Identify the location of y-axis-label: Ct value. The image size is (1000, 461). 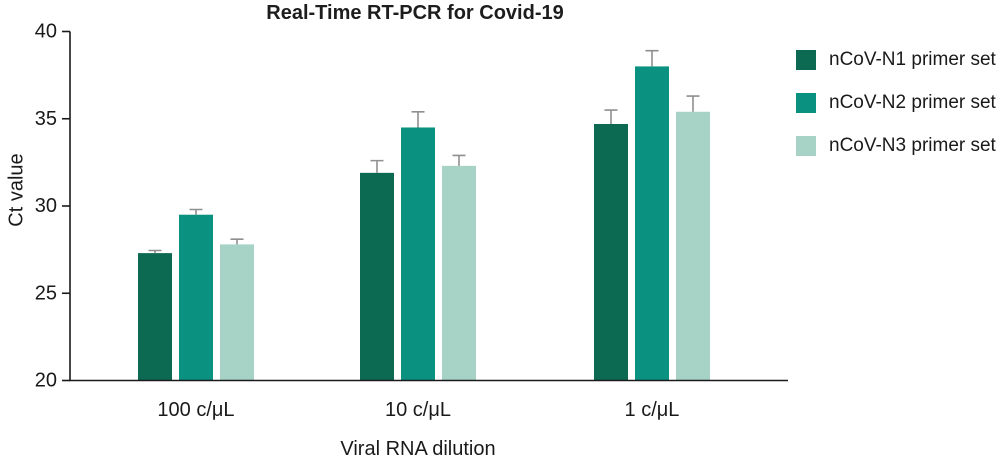
(16, 190).